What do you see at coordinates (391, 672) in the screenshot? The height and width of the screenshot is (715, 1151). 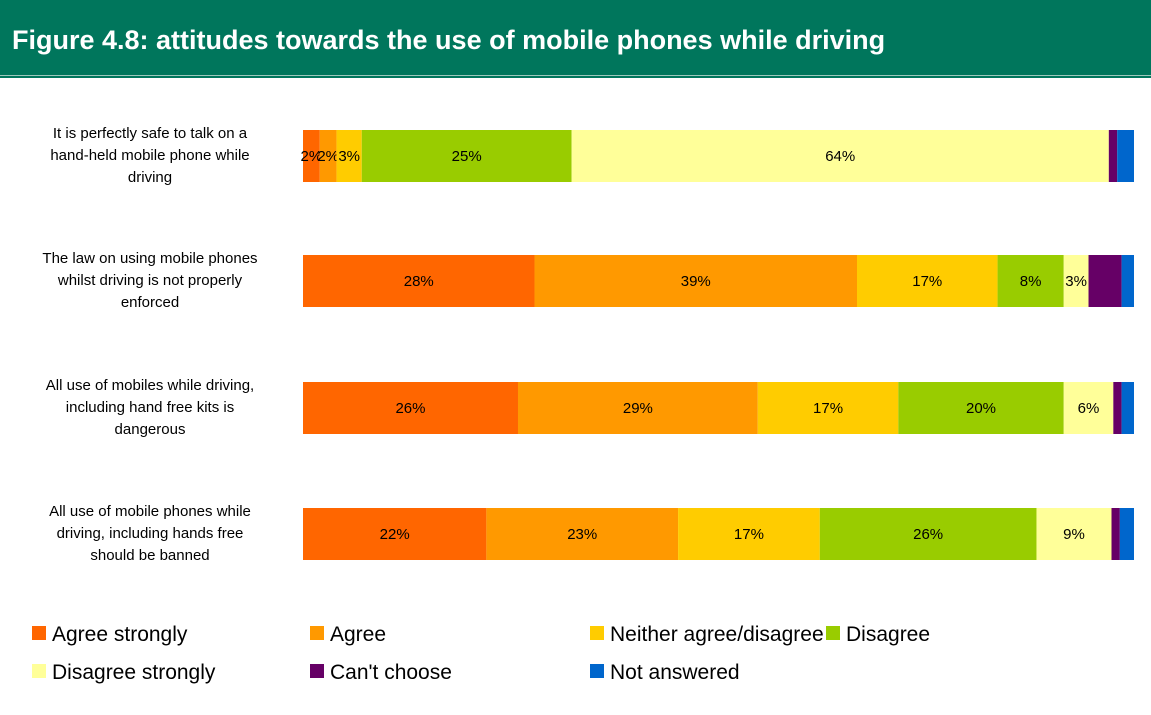 I see `legend-label: Can't choose` at bounding box center [391, 672].